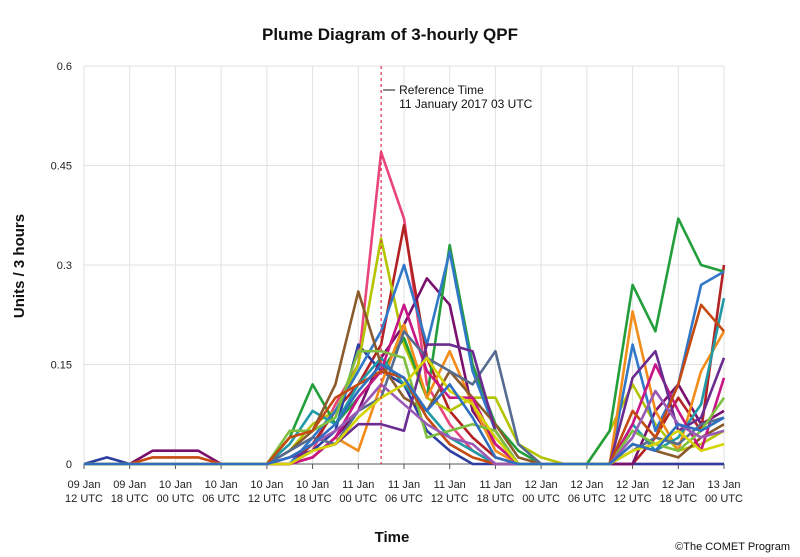 The height and width of the screenshot is (557, 800). Describe the element at coordinates (61, 366) in the screenshot. I see `y-tick-label: 0.15` at that location.